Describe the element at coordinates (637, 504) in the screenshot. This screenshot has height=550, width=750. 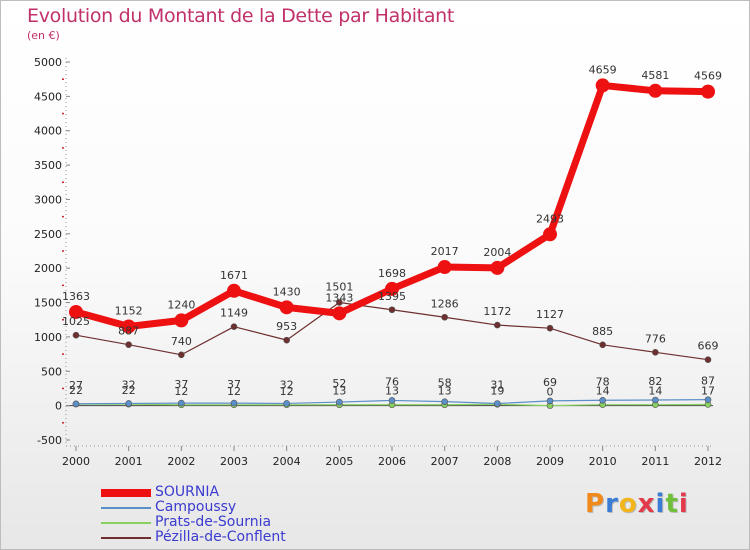
I see `proxiti-logo: Proxiti` at that location.